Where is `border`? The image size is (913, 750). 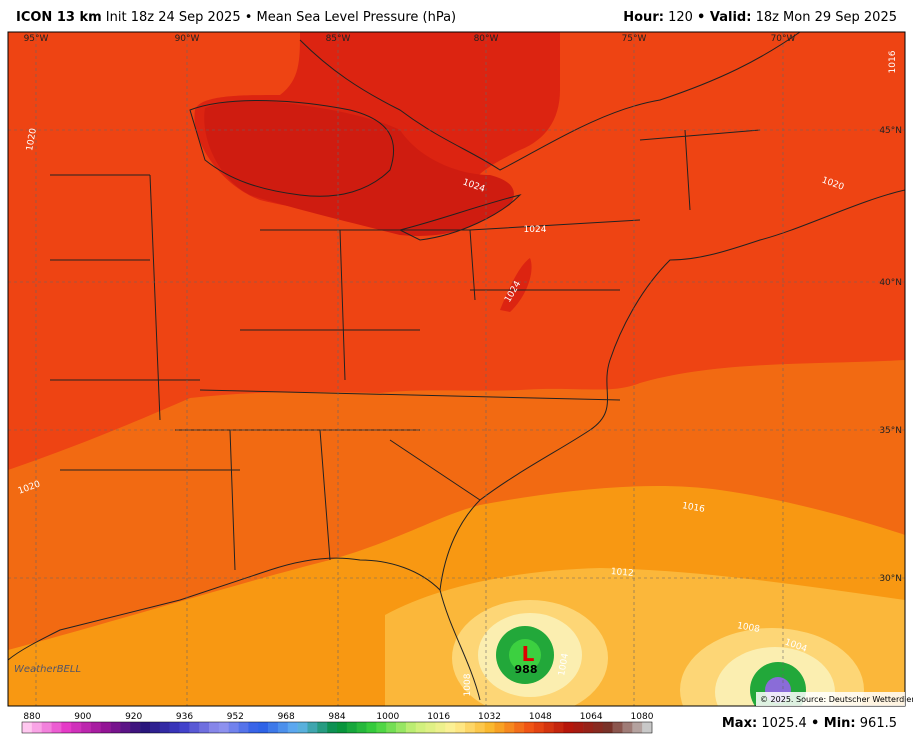 border is located at coordinates (550, 101).